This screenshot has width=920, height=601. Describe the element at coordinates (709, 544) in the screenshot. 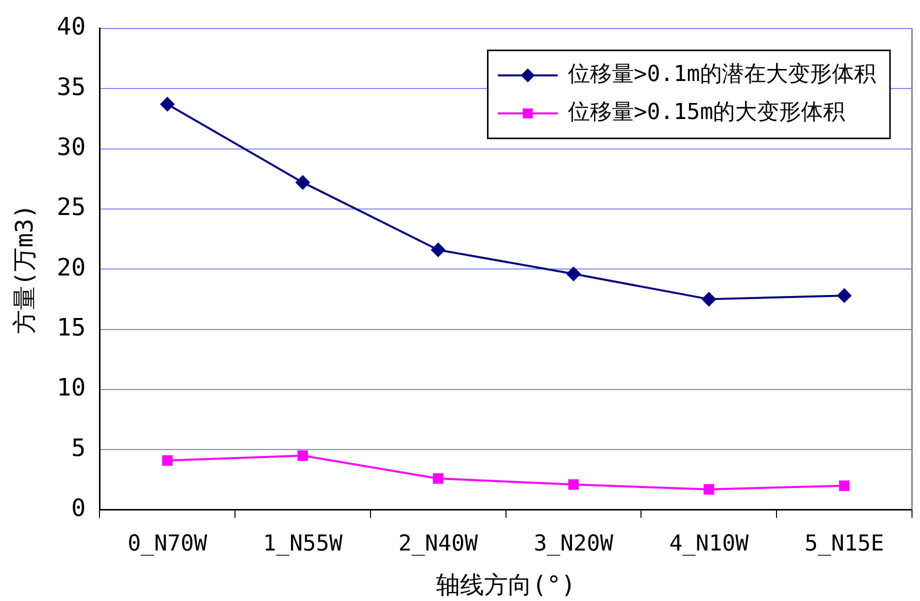

I see `x-tick-label: 4_N10W` at that location.